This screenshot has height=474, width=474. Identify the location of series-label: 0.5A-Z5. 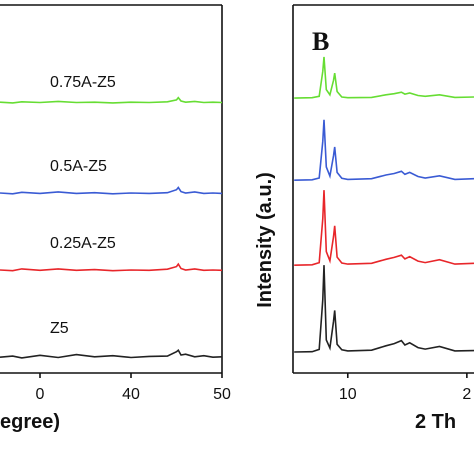
(78, 166).